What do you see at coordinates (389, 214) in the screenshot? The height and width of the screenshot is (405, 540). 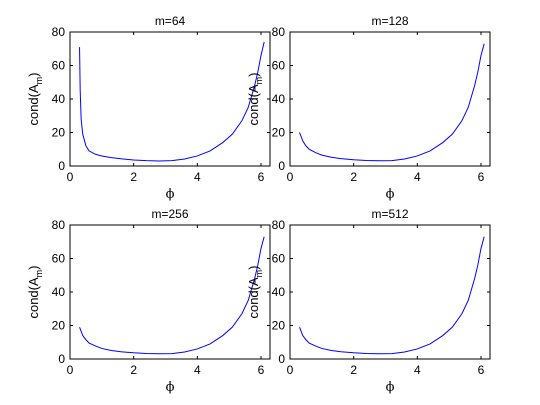 I see `subplot-title: m=512` at bounding box center [389, 214].